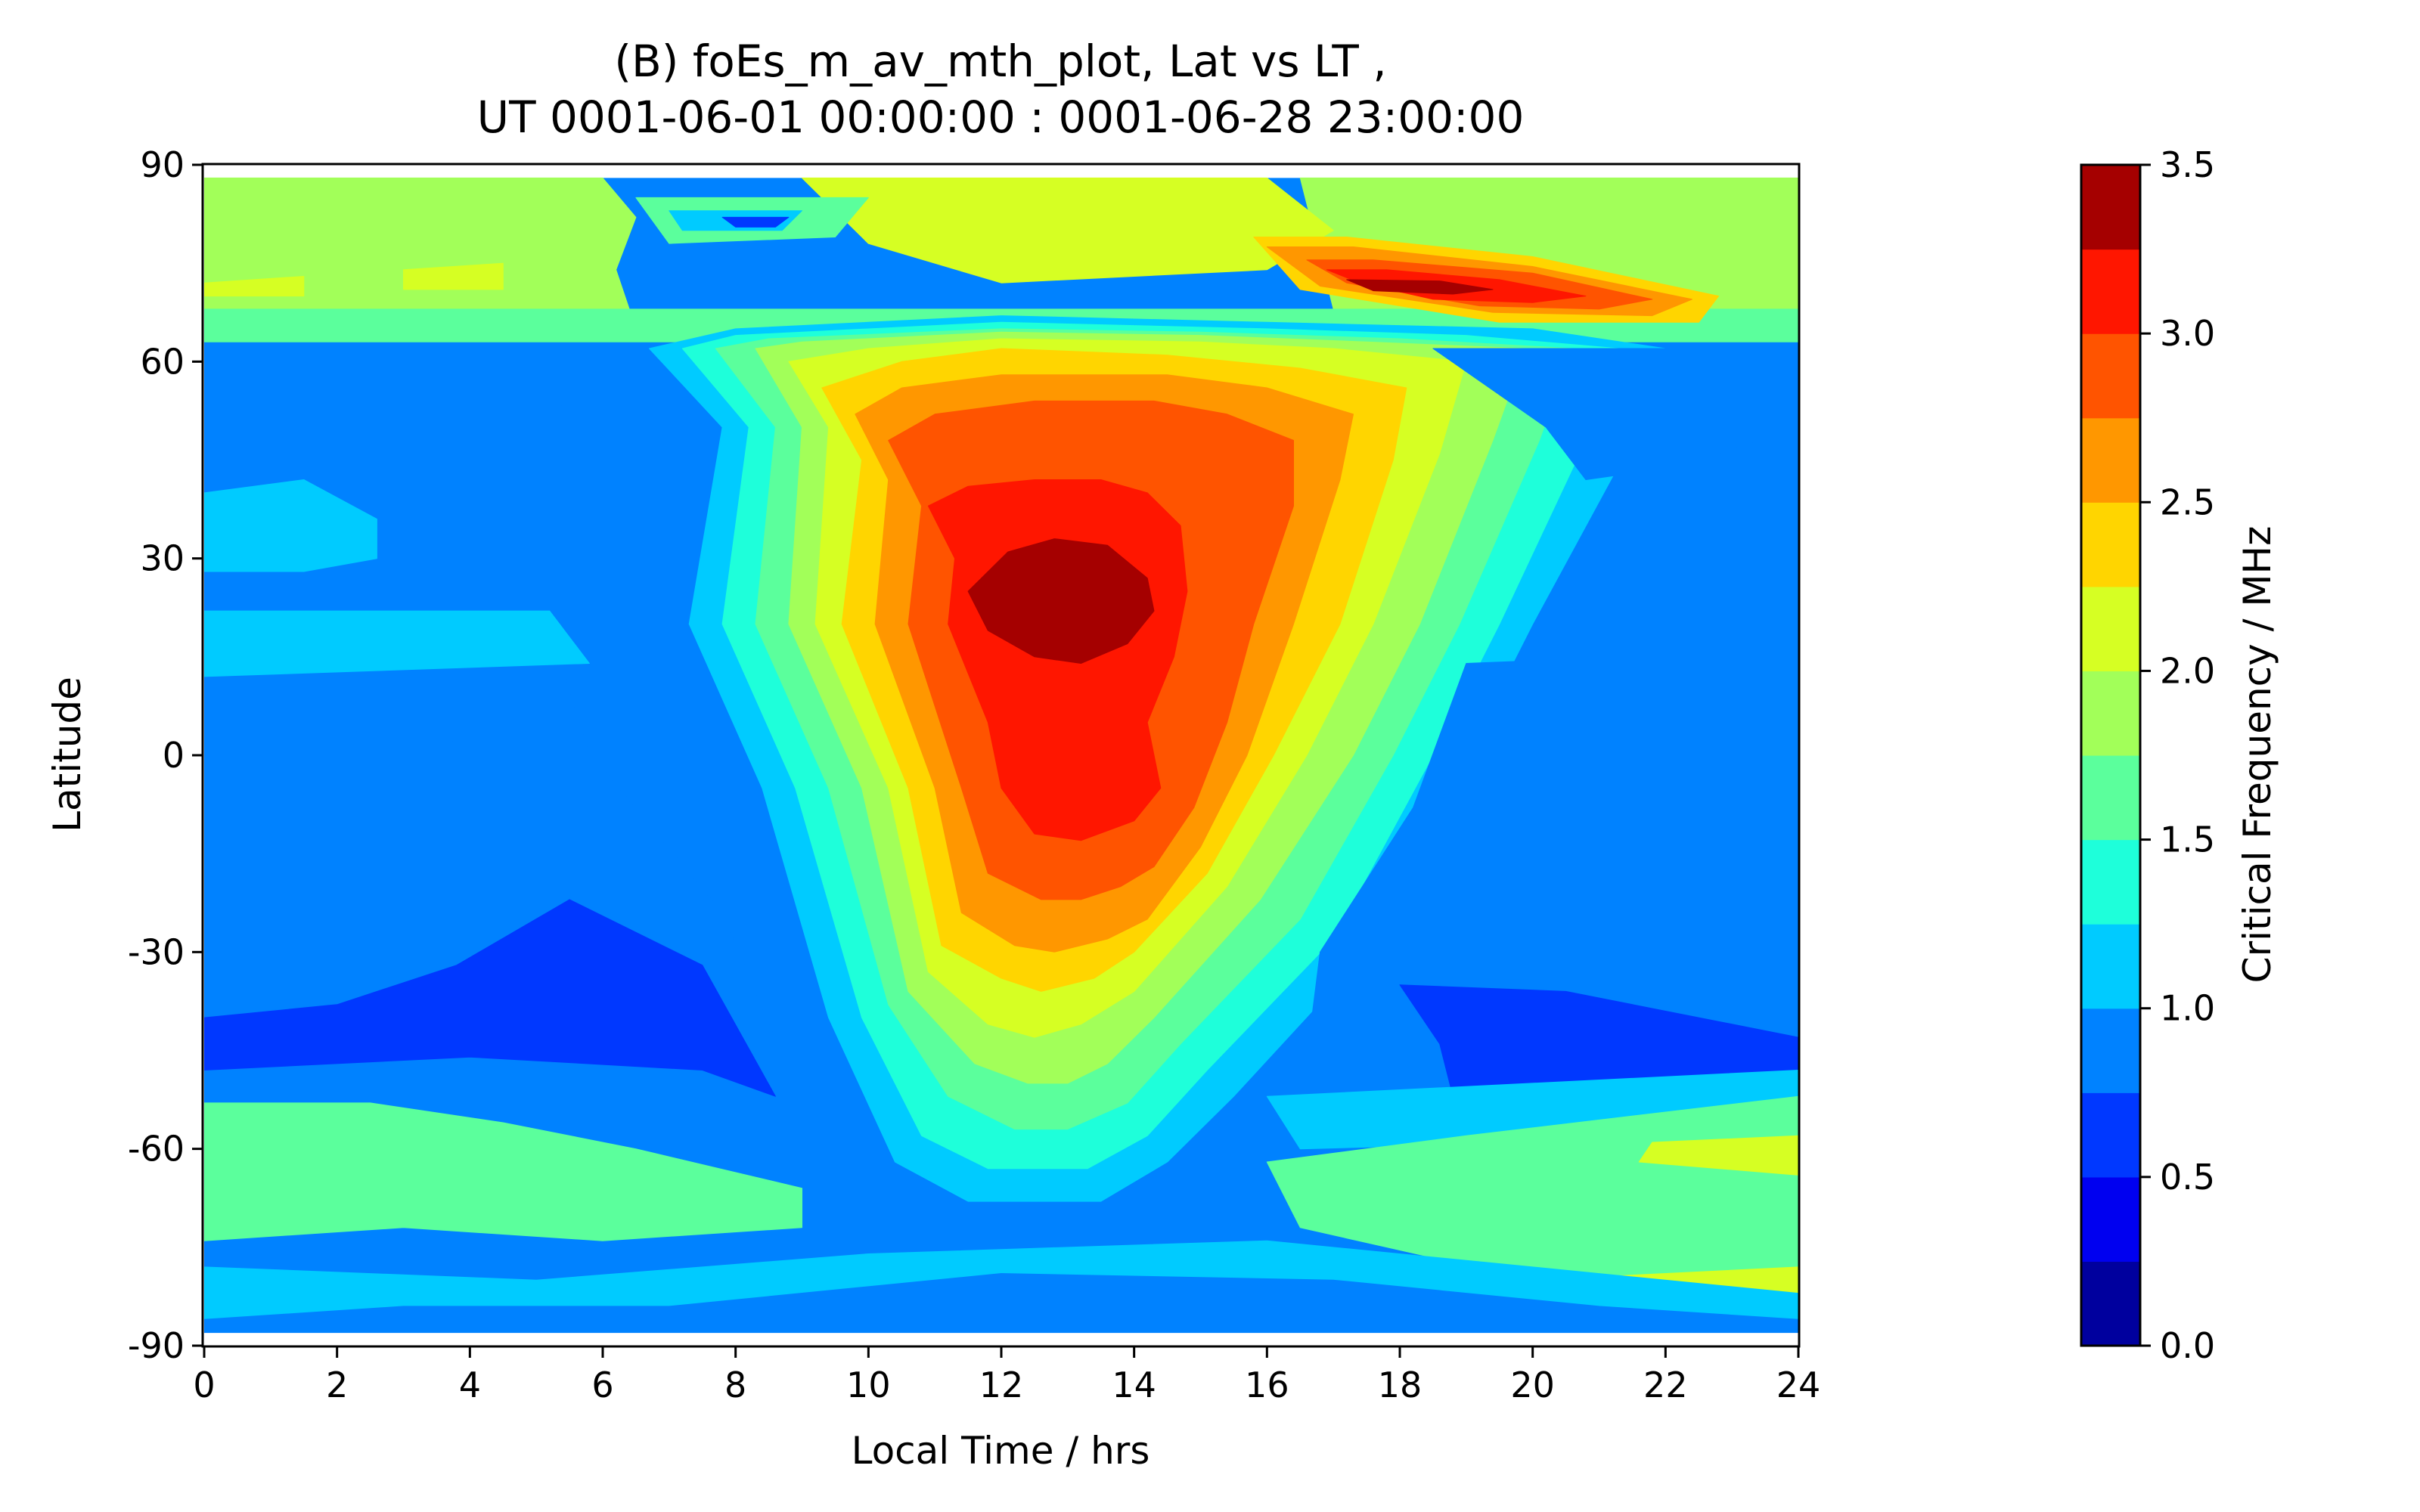 This screenshot has width=2420, height=1512. Describe the element at coordinates (1665, 1385) in the screenshot. I see `x-tick-label: 22` at that location.